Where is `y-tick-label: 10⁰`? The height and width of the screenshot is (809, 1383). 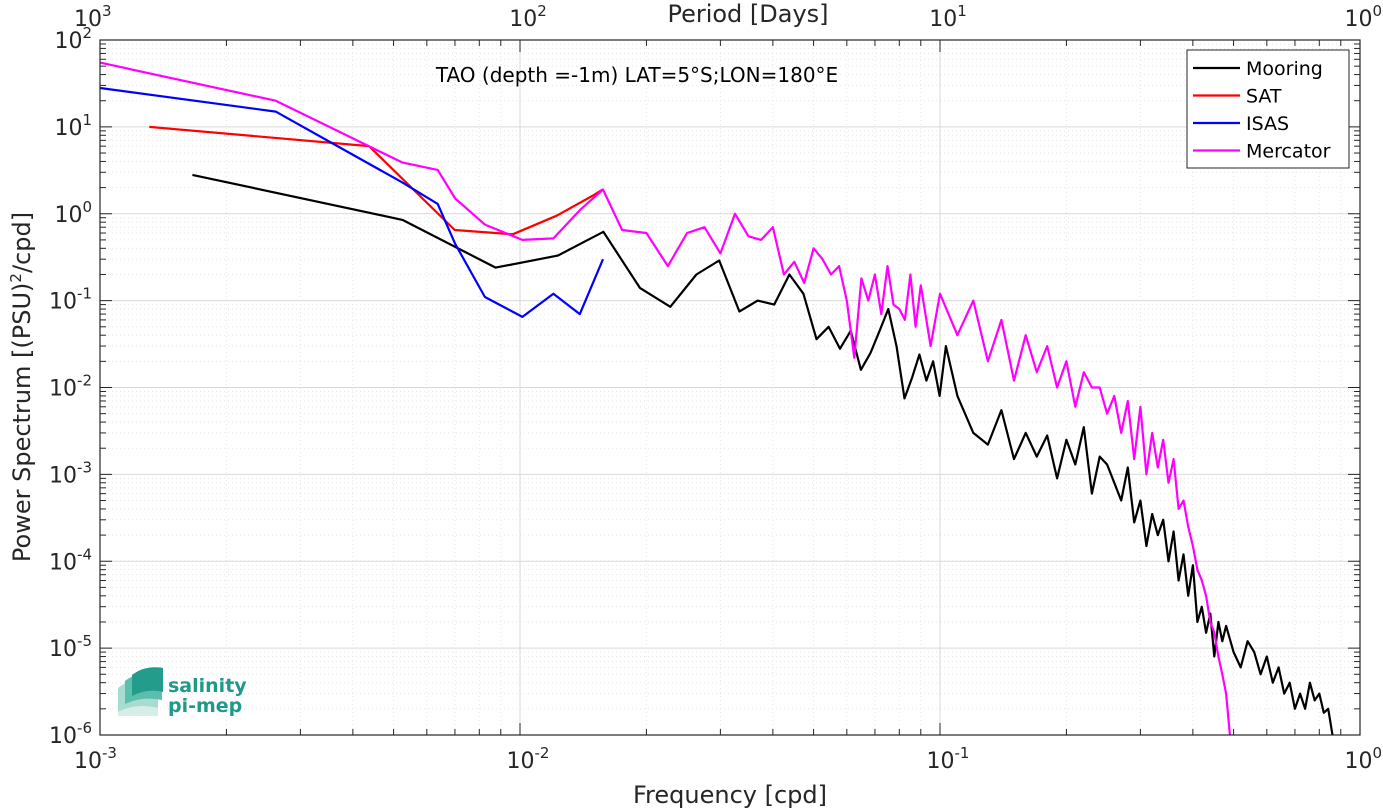
y-tick-label: 10⁰ is located at coordinates (73, 213).